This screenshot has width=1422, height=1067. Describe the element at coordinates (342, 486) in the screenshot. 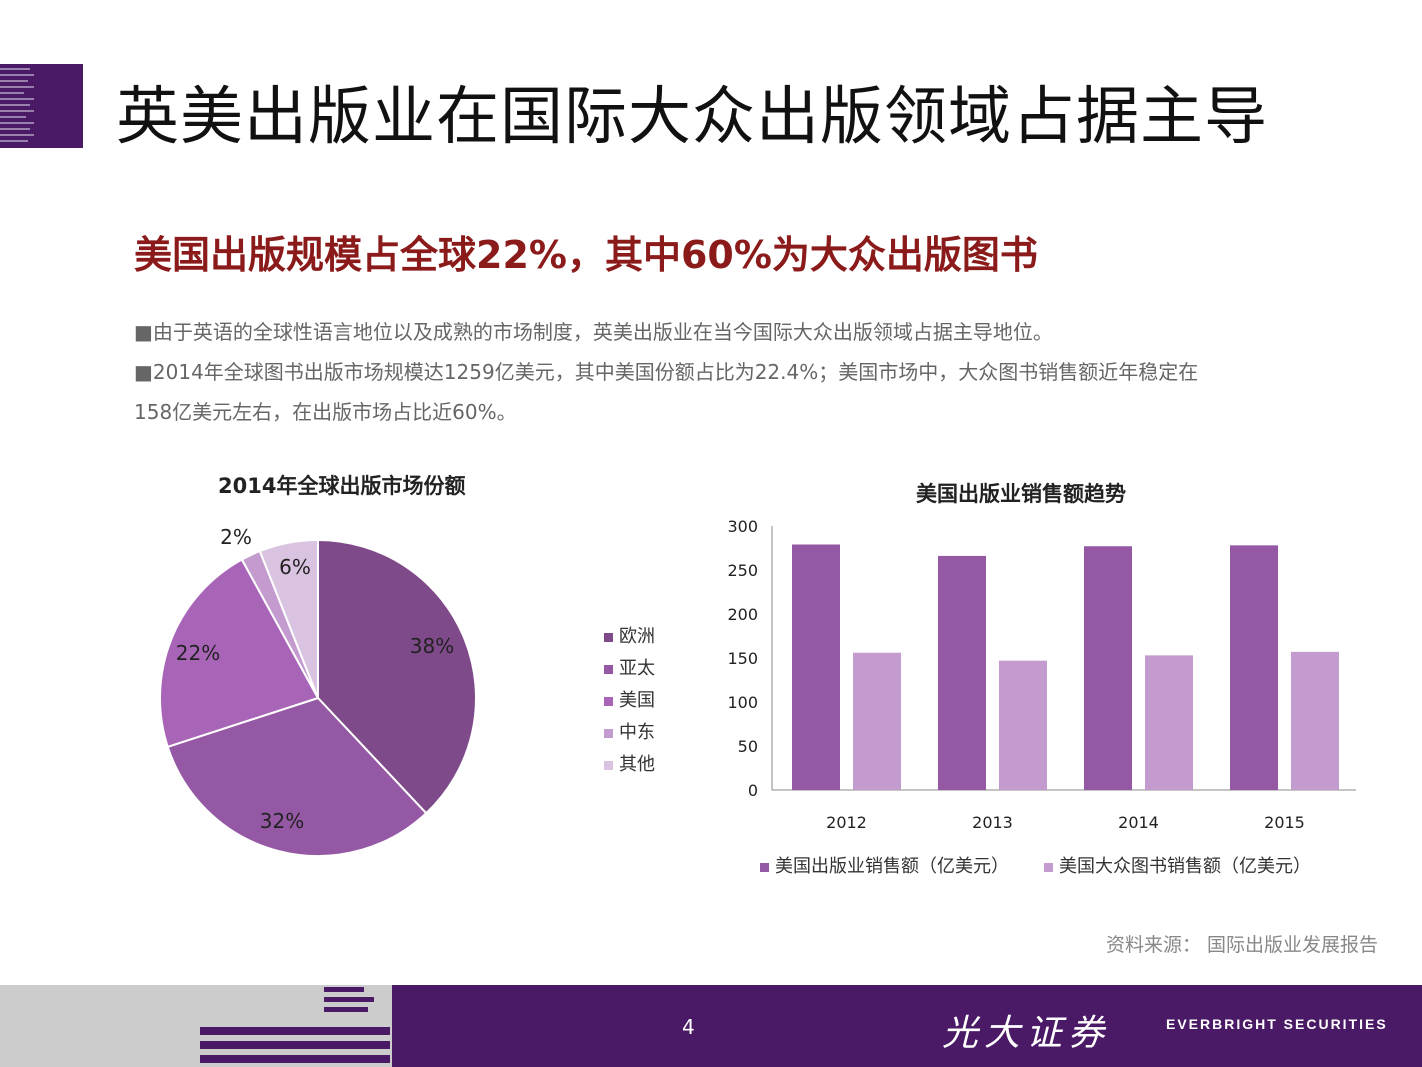

I see `pie-chart-title: 2014年全球出版市场份额` at that location.